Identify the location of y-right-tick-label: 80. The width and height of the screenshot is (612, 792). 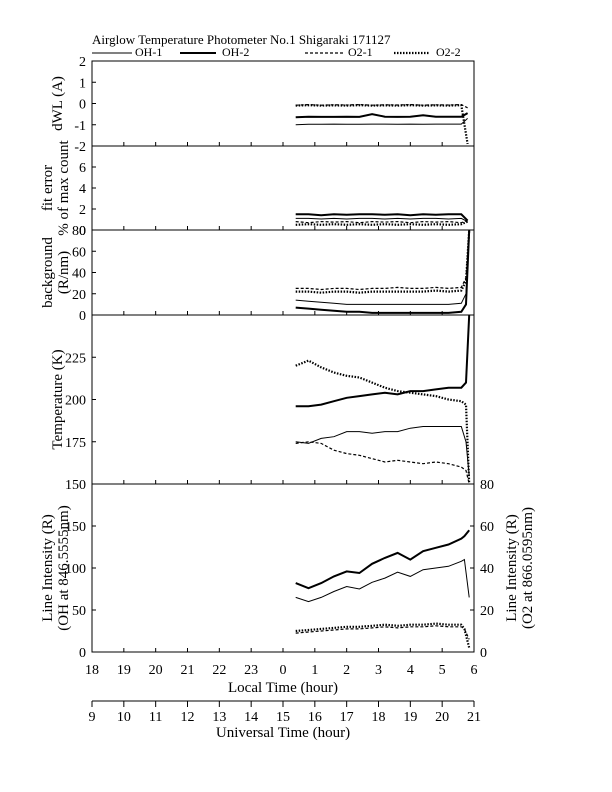
(487, 485).